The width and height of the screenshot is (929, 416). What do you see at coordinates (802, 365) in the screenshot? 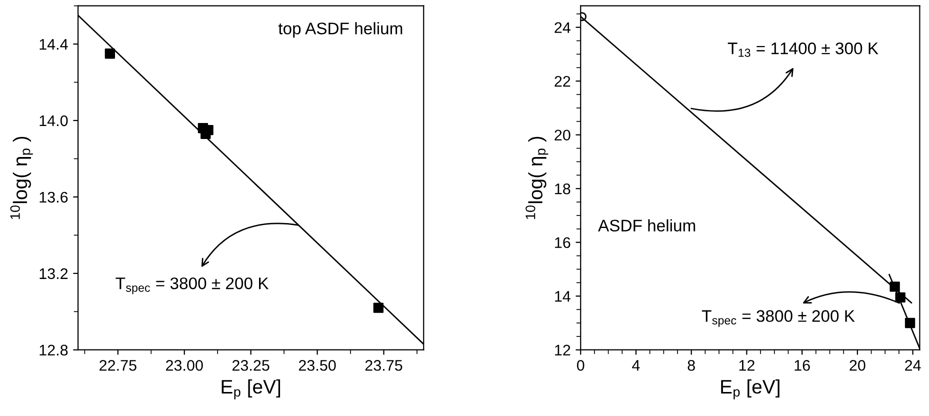
I see `x-tick-label: 16` at bounding box center [802, 365].